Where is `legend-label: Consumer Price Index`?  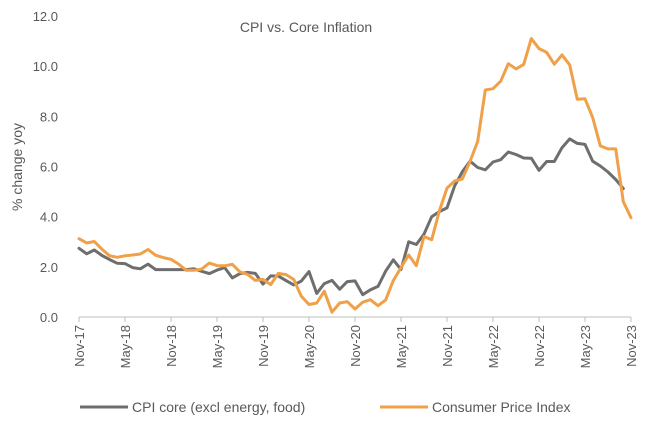 legend-label: Consumer Price Index is located at coordinates (501, 407).